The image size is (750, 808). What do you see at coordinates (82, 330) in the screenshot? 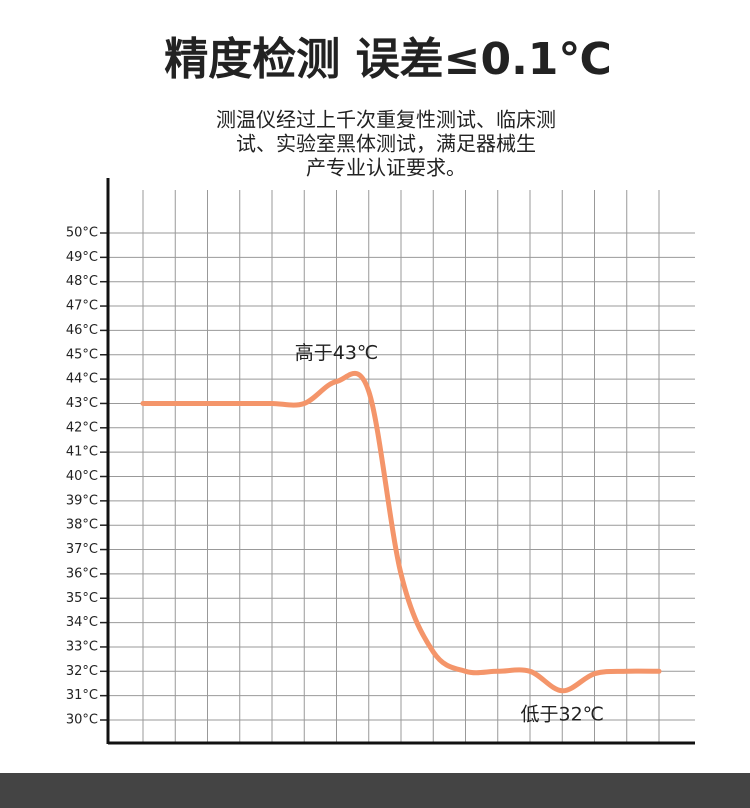
I see `y-tick-label: 46°C` at bounding box center [82, 330].